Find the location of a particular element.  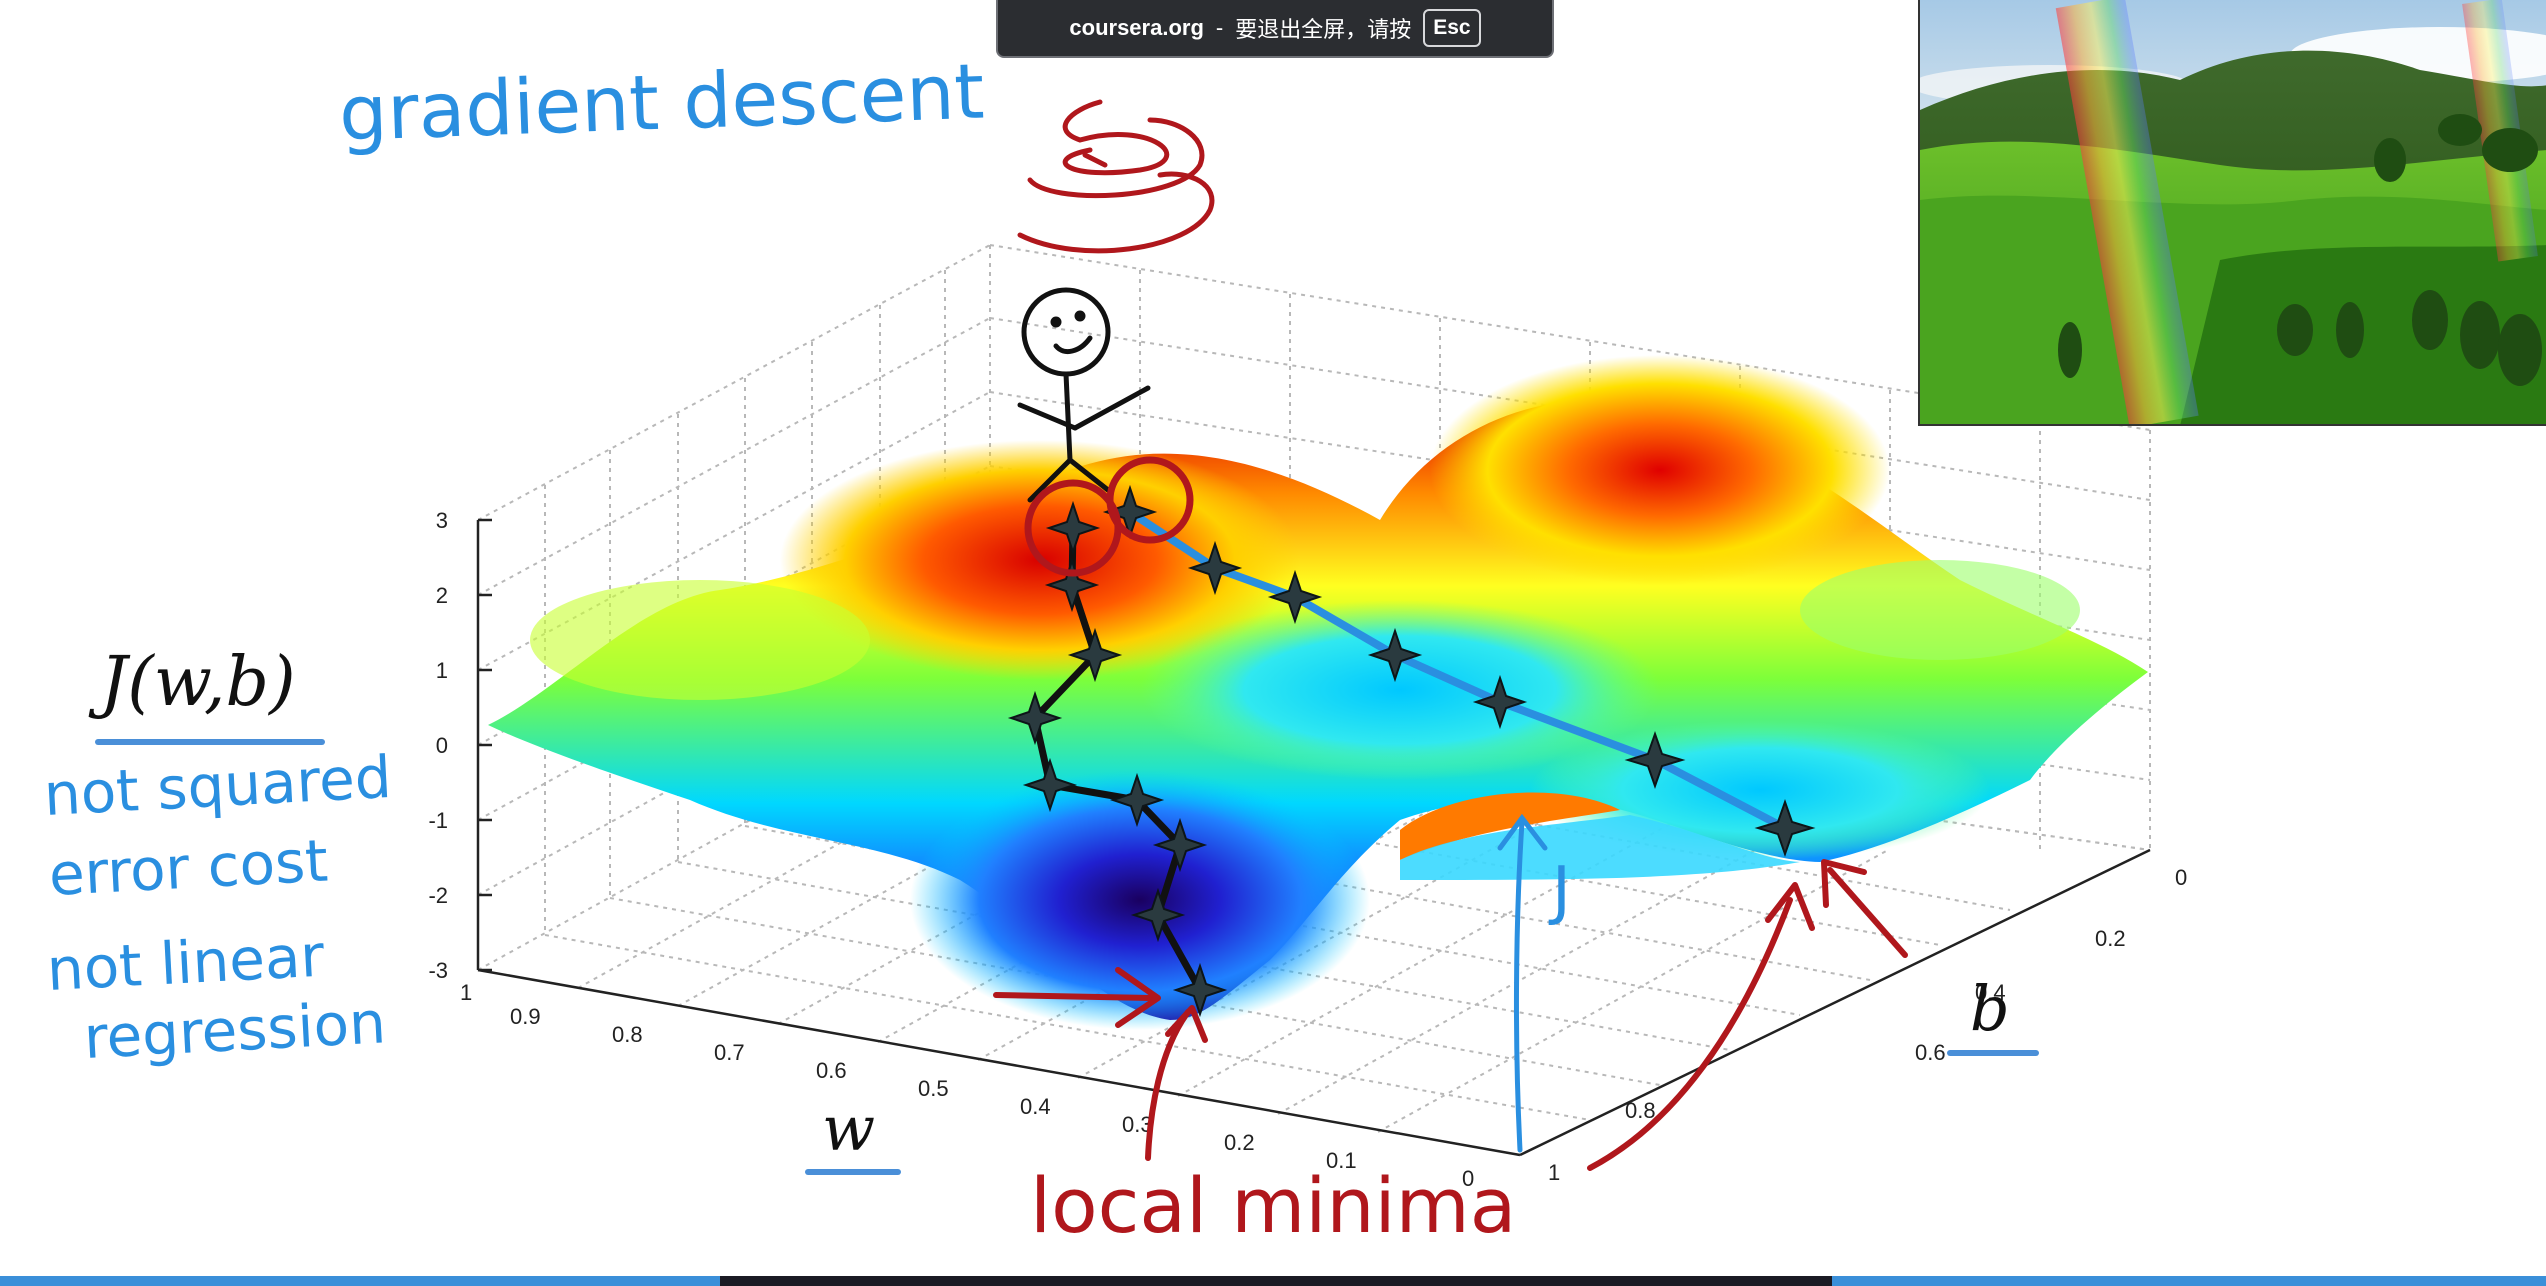

esc-key-badge: Esc is located at coordinates (1452, 28).